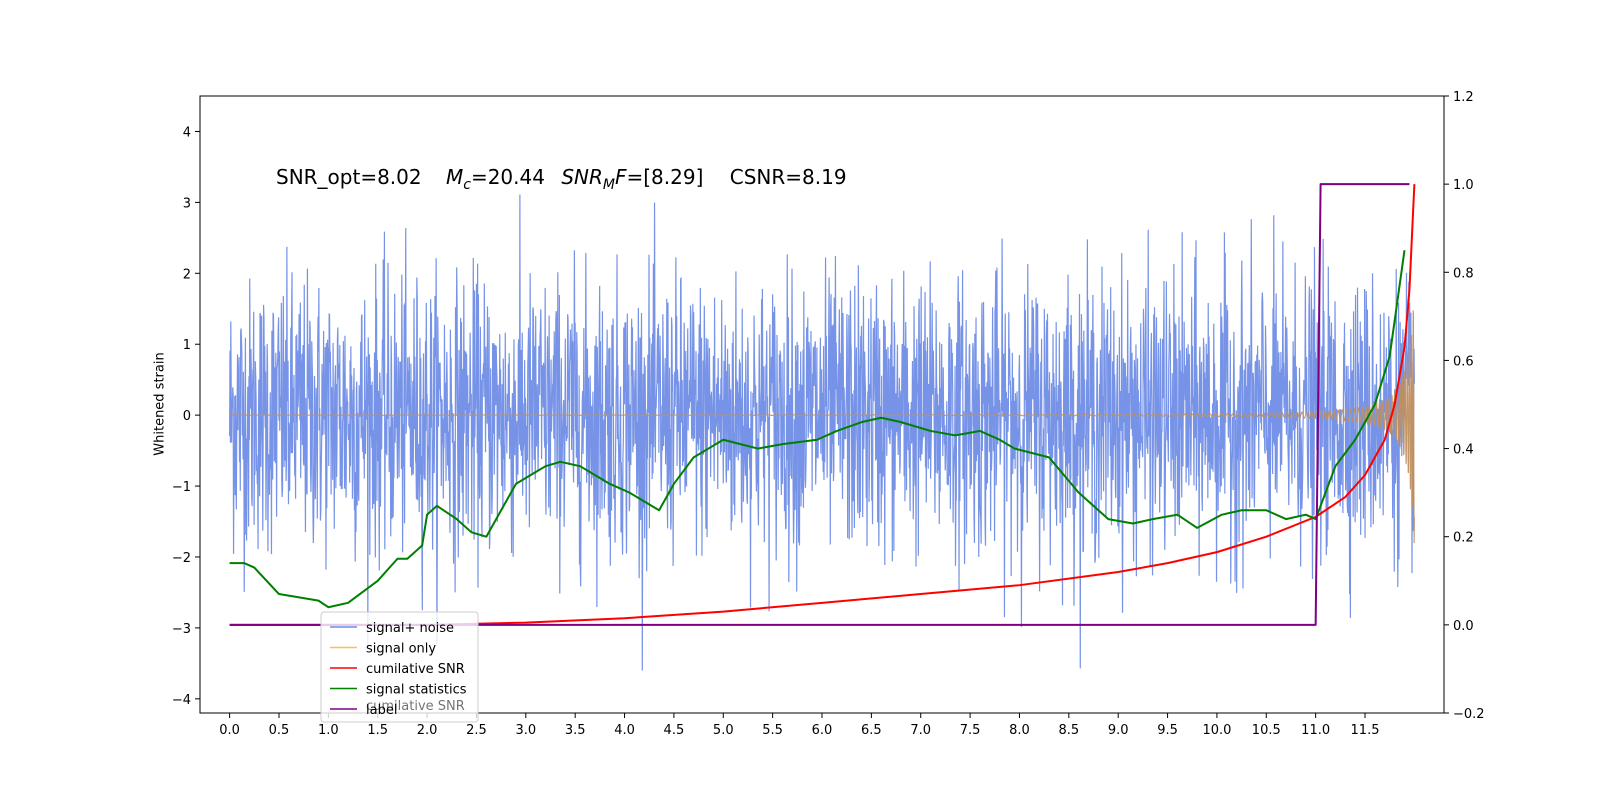  I want to click on legend-ghost-text: cumilative SNR, so click(415, 706).